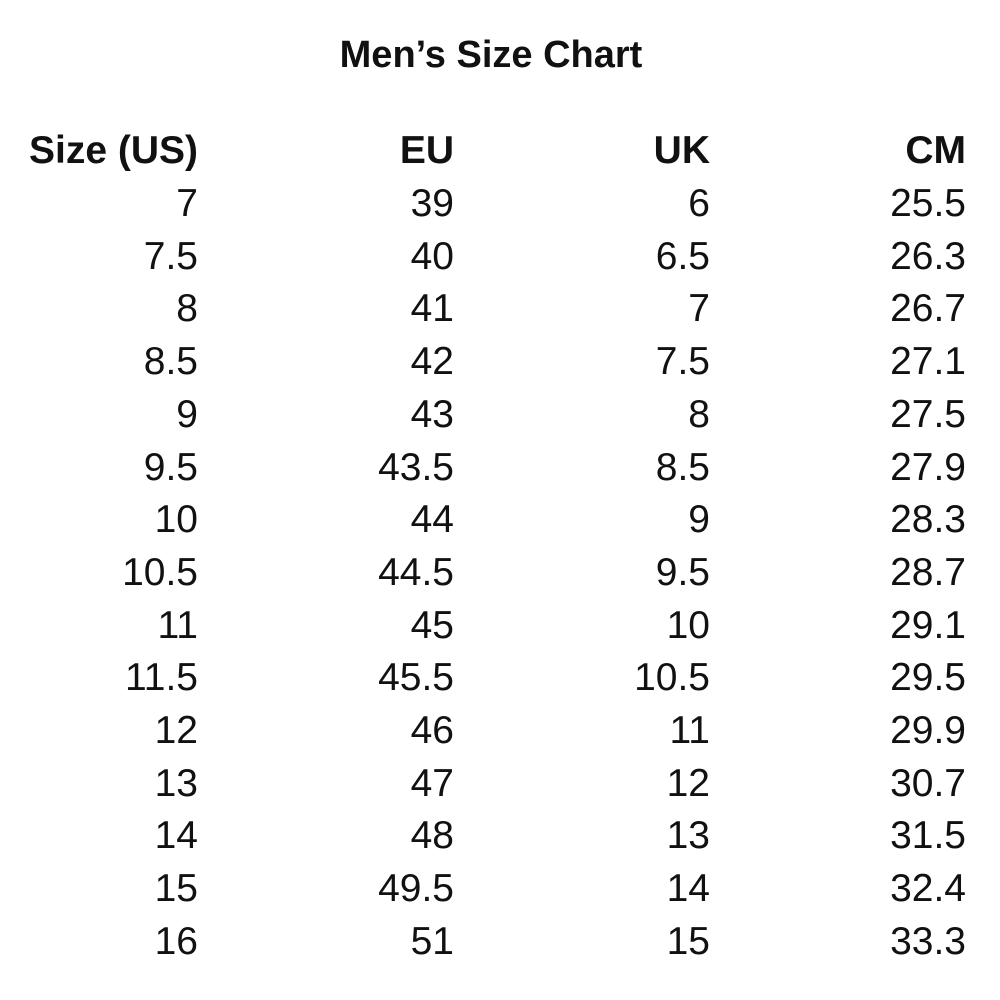 The image size is (1000, 1000). What do you see at coordinates (432, 414) in the screenshot?
I see `table-cell: 43` at bounding box center [432, 414].